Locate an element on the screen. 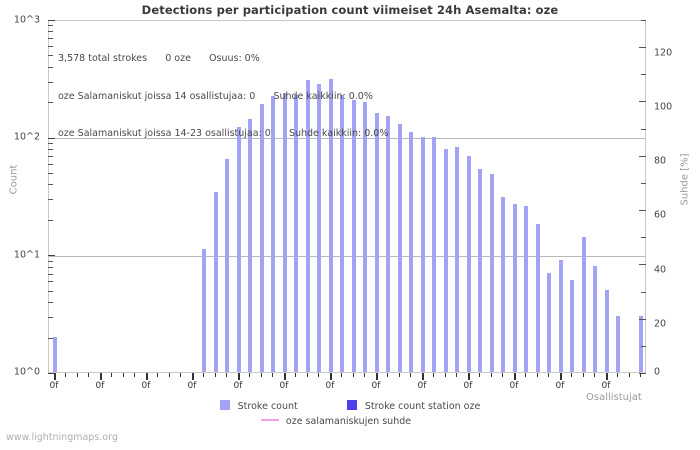 This screenshot has width=700, height=450. y-axis-right-minor-tick is located at coordinates (643, 75).